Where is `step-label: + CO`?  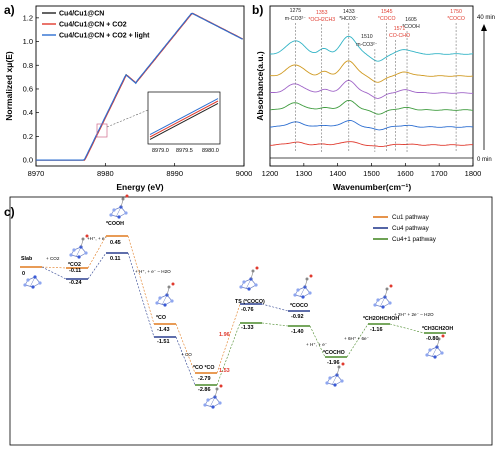
step-label: + CO is located at coordinates (186, 354).